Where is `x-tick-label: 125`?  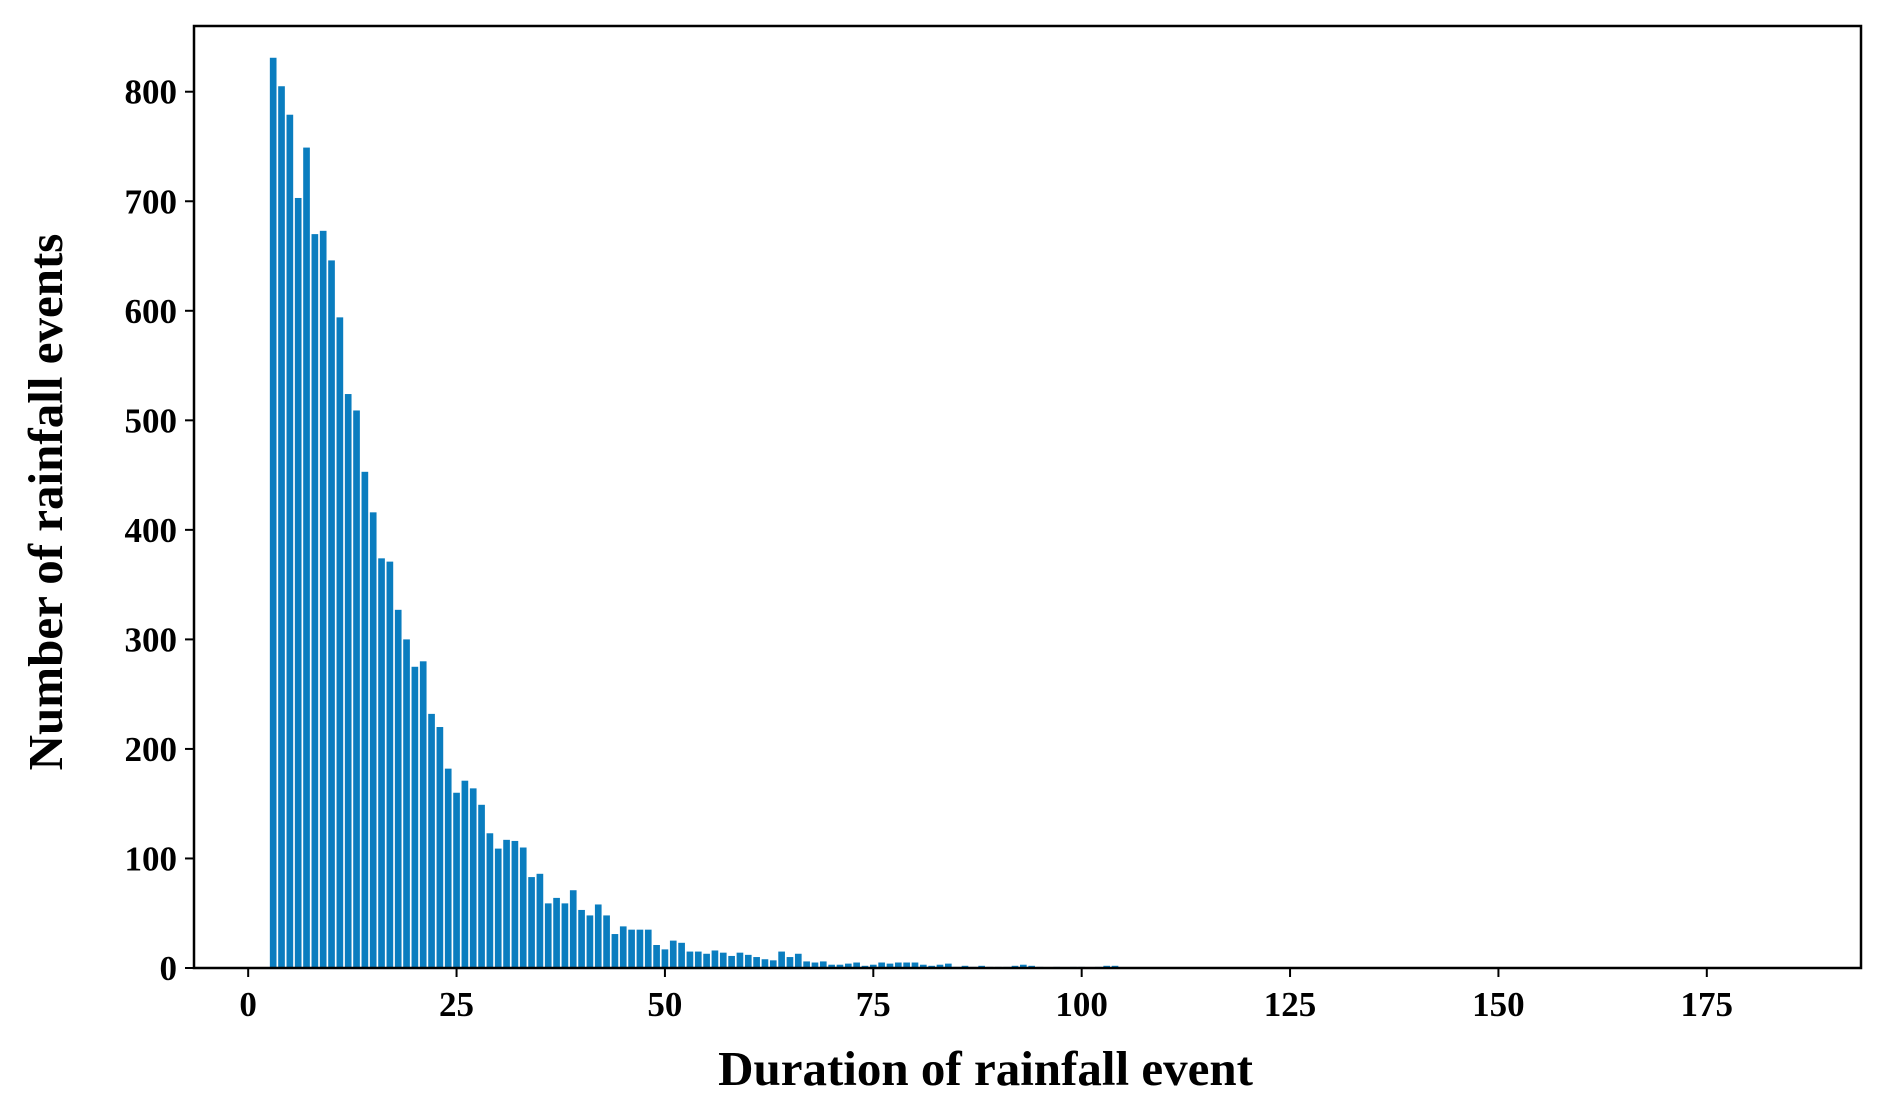
x-tick-label: 125 is located at coordinates (1290, 1004).